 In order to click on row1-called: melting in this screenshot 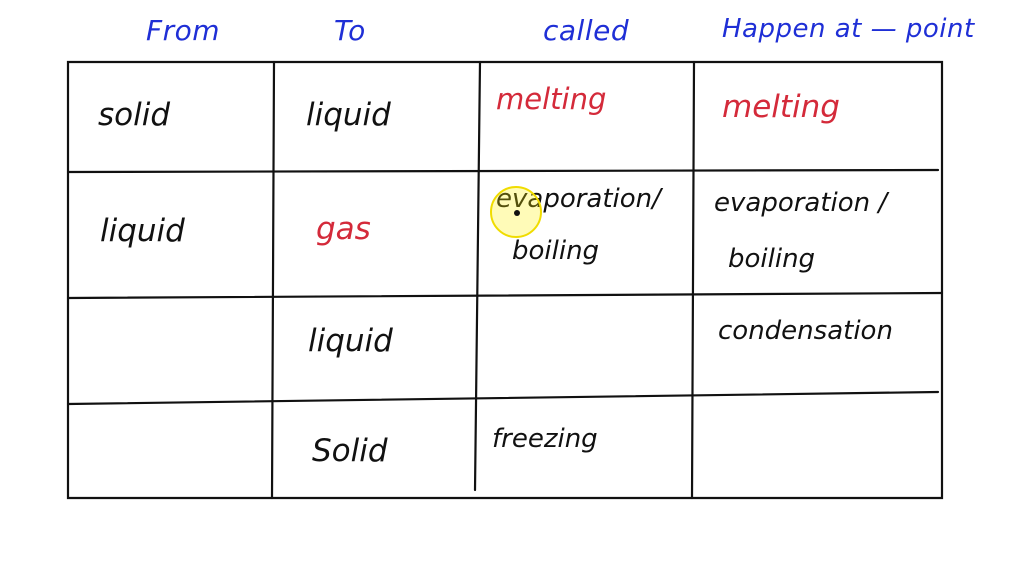, I will do `click(551, 99)`.